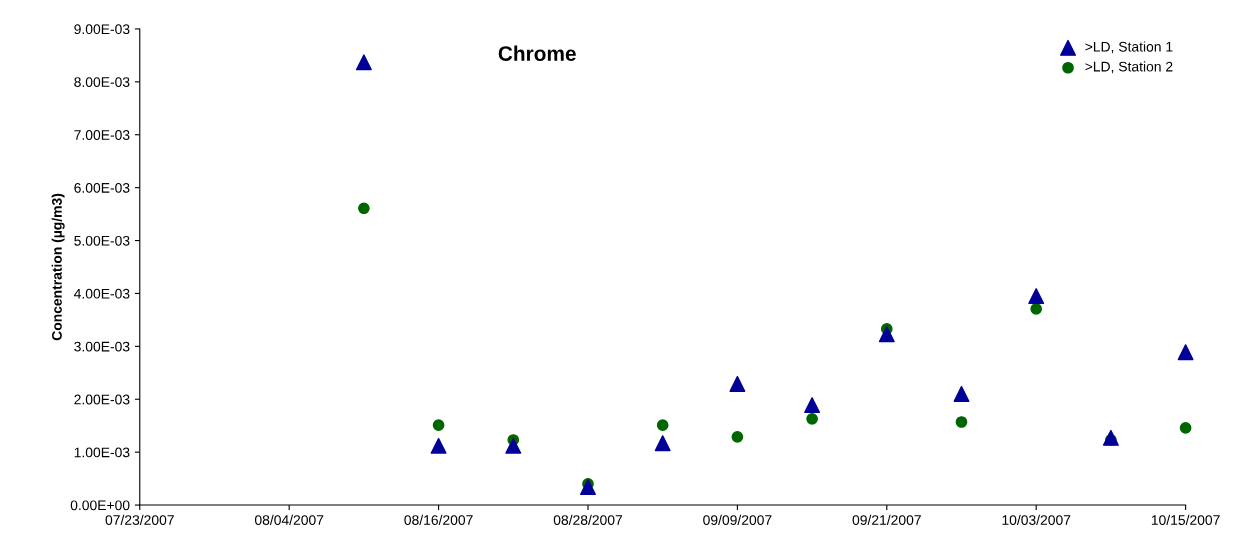  Describe the element at coordinates (139, 519) in the screenshot. I see `x-tick-label: 07/23/2007` at that location.